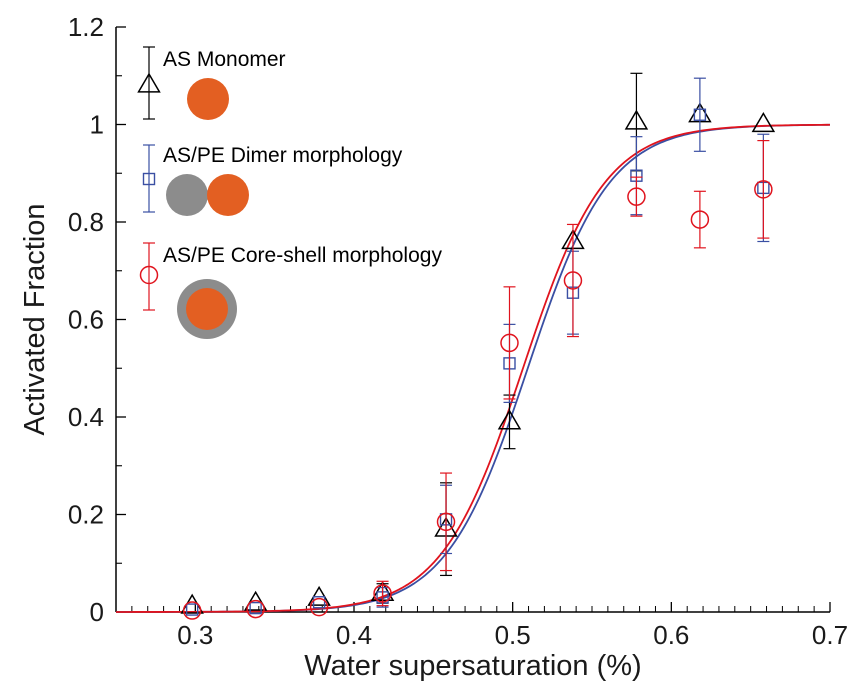 The height and width of the screenshot is (685, 856). Describe the element at coordinates (224, 59) in the screenshot. I see `legend-label: AS Monomer` at that location.